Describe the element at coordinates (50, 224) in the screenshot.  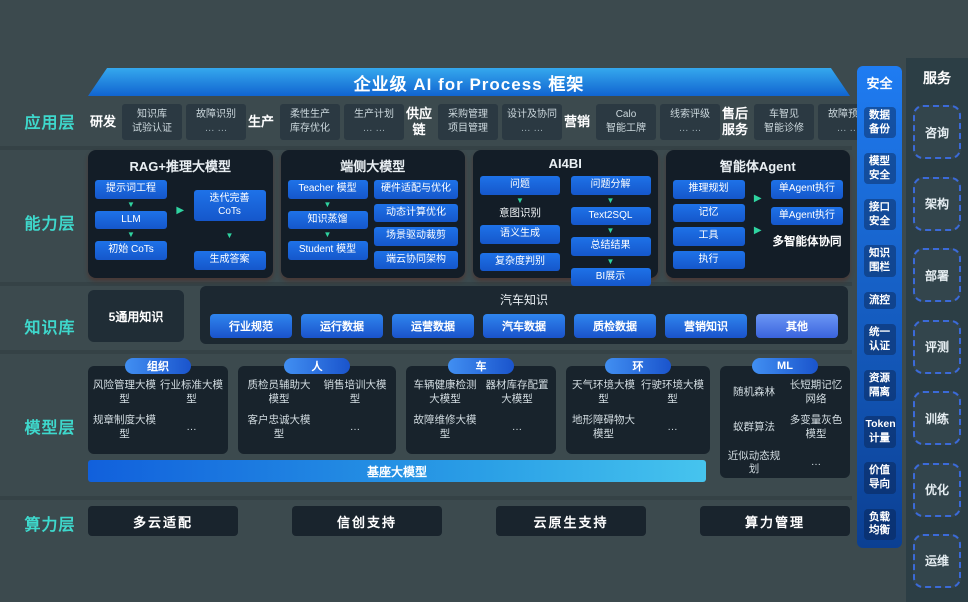
I see `layer-label-capability: 能力层` at that location.